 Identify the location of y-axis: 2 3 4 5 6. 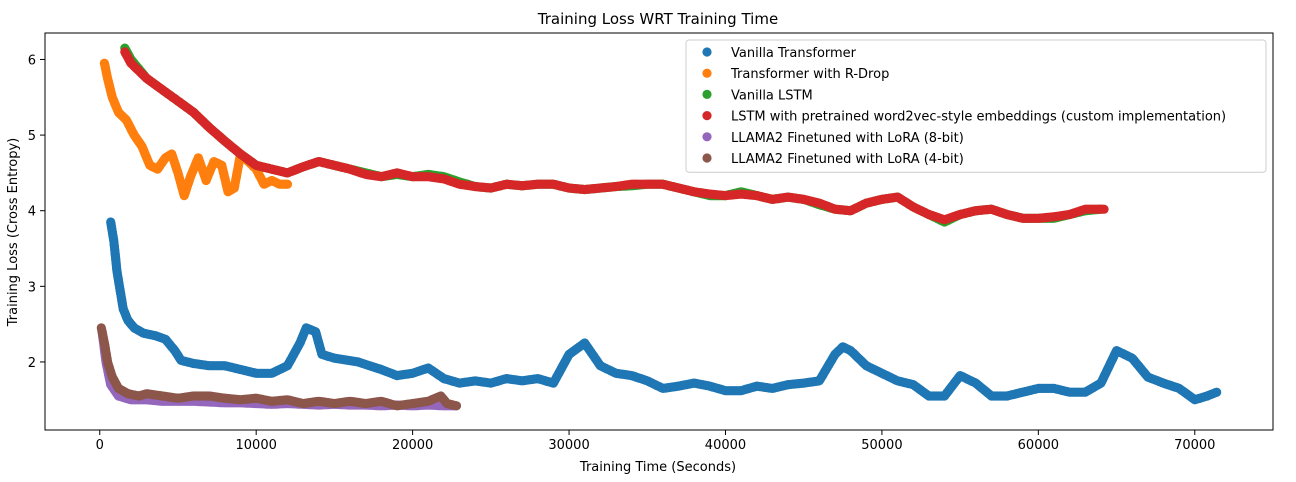
(36, 212).